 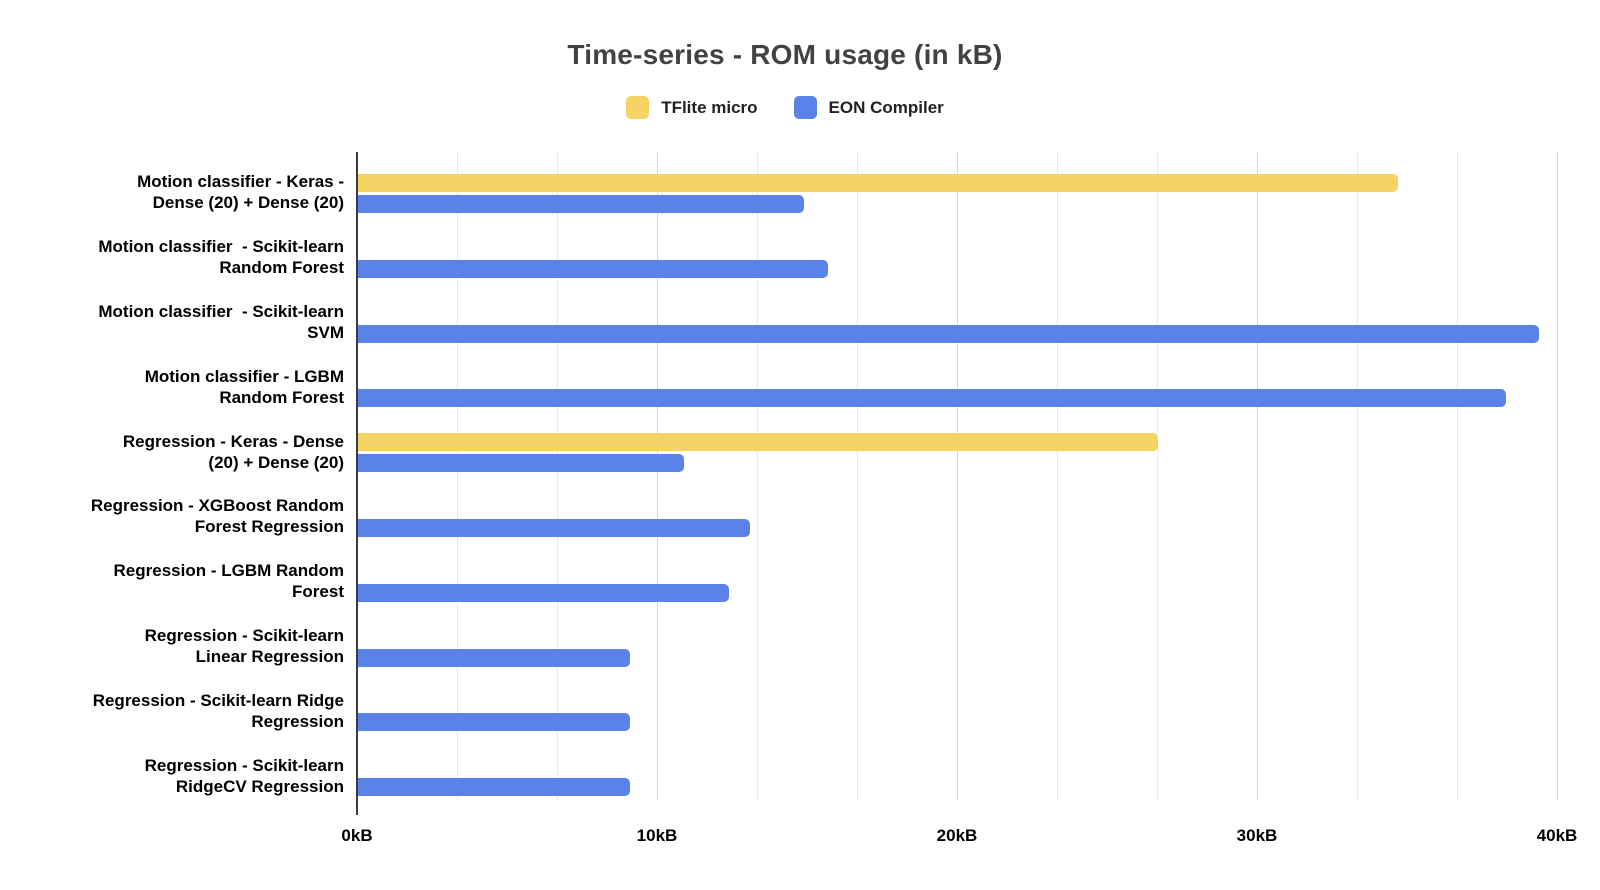 What do you see at coordinates (228, 571) in the screenshot?
I see `category-label-line: Regression - LGBM Random` at bounding box center [228, 571].